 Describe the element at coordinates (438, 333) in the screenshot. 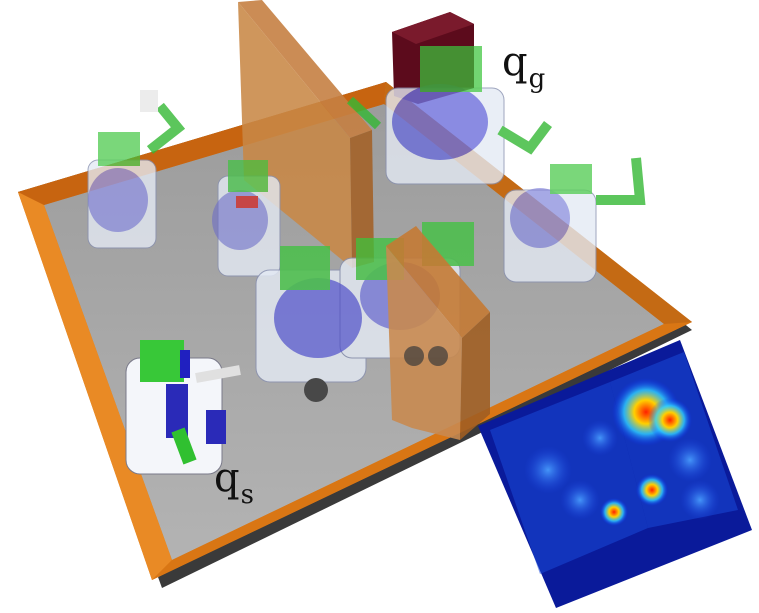

I see `divider-wall-front` at that location.